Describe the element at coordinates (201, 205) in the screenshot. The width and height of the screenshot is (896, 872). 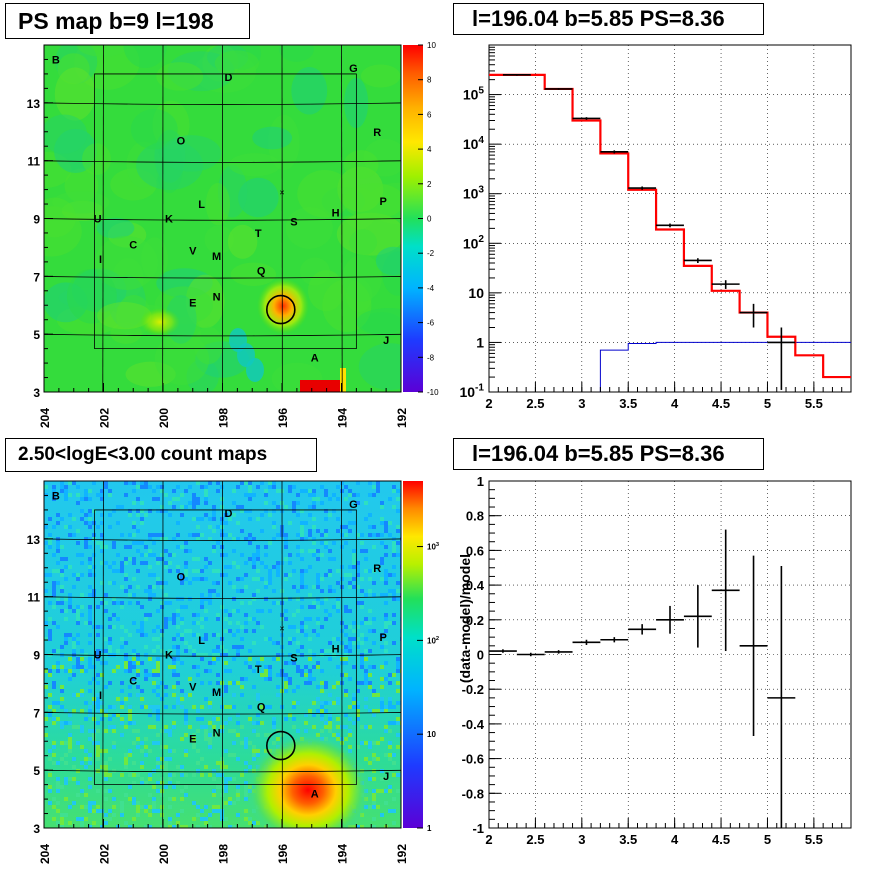
I see `source-label: L` at that location.